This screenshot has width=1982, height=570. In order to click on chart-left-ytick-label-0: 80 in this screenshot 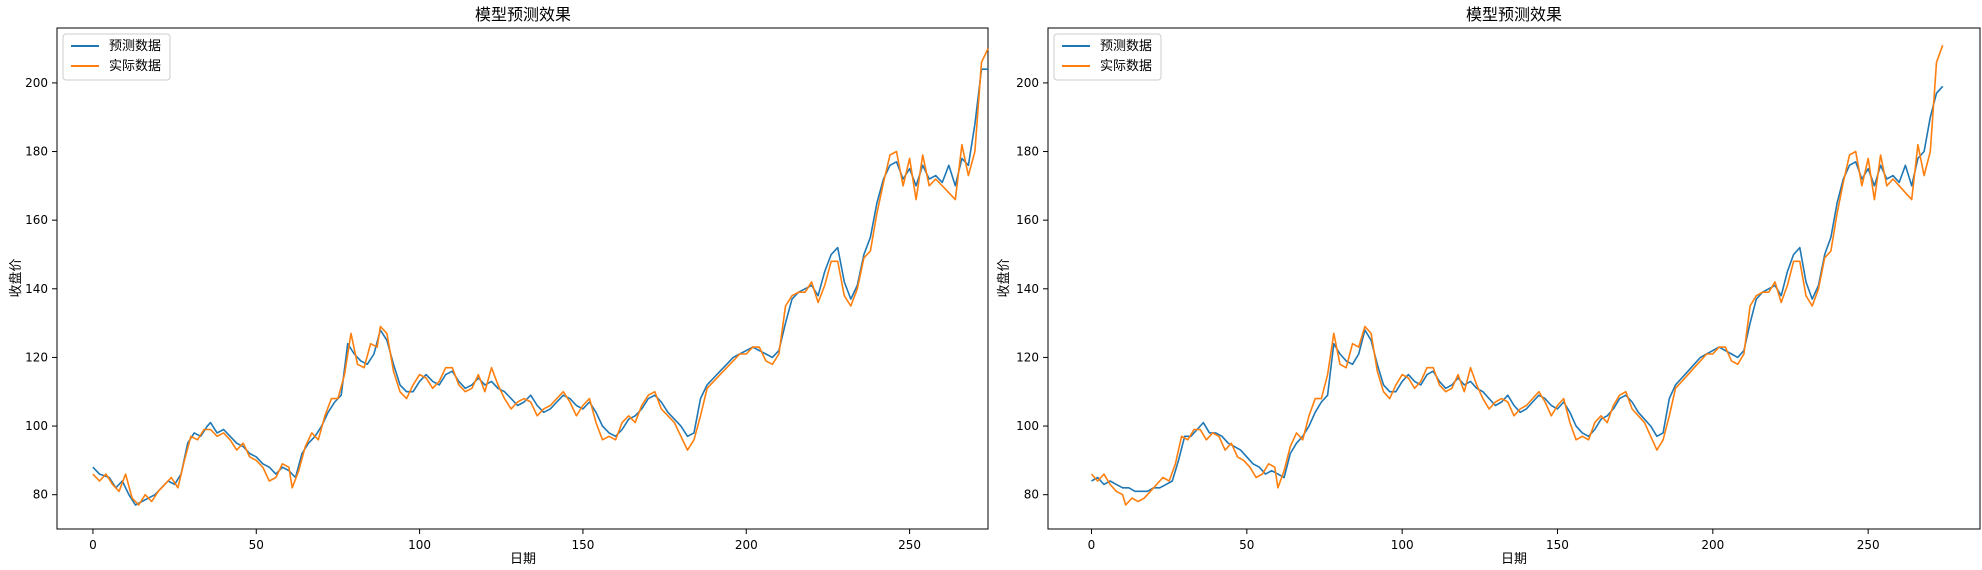, I will do `click(40, 495)`.